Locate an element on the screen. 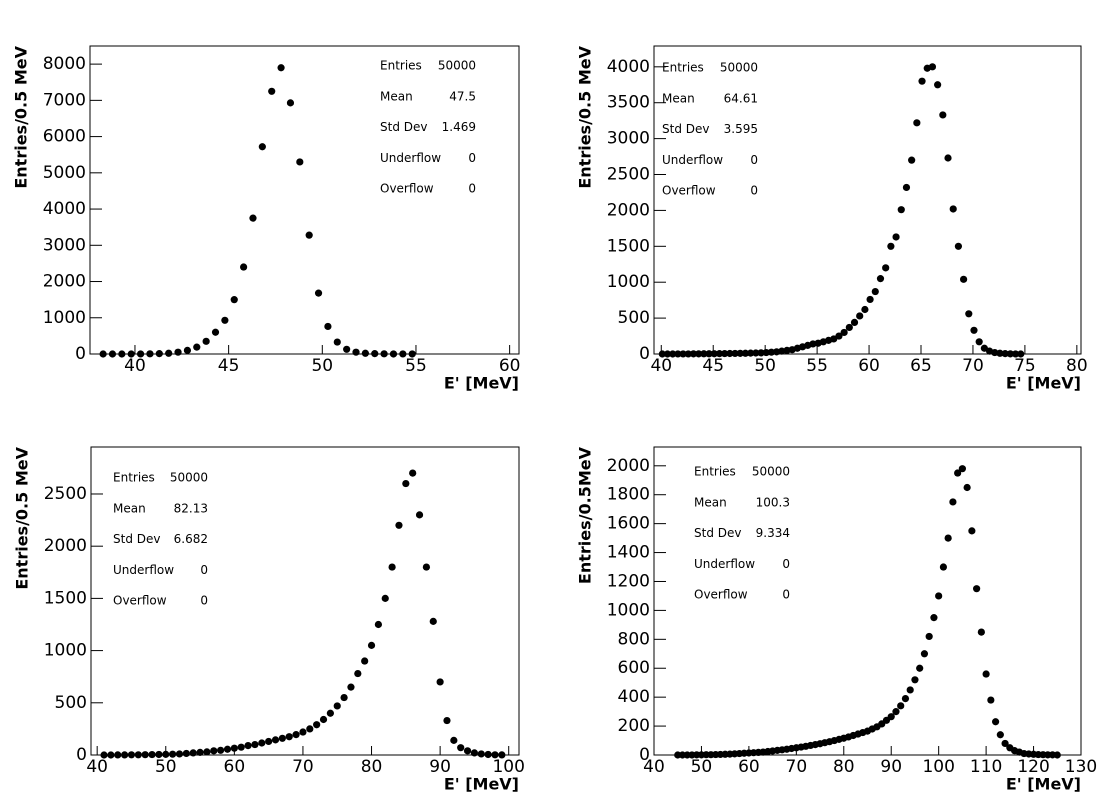 The width and height of the screenshot is (1116, 807). y-tick-label: 400 is located at coordinates (634, 697).